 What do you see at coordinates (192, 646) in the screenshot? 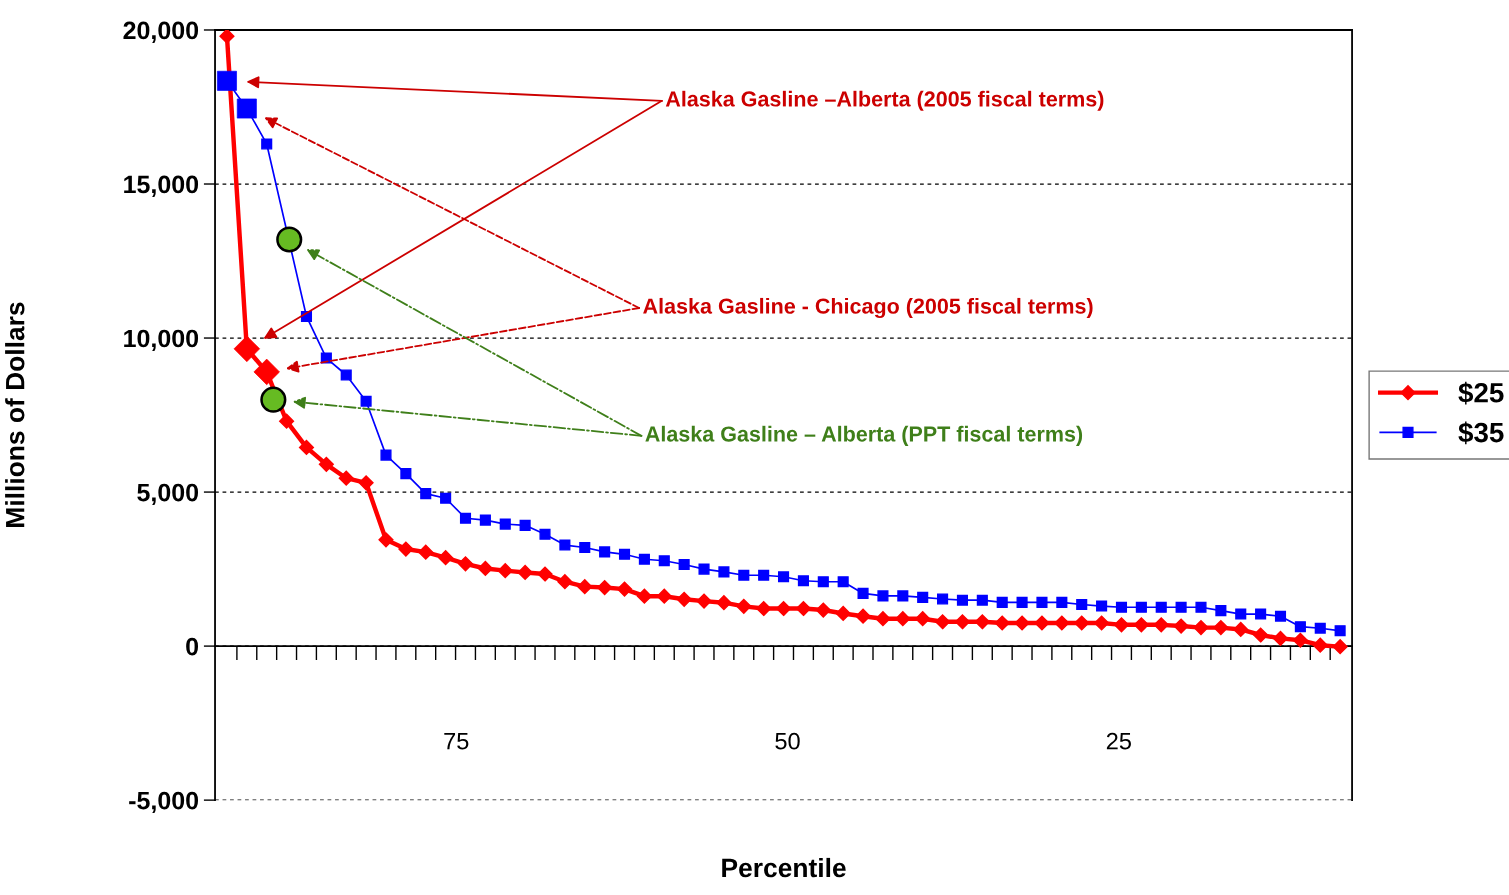
I see `y-tick-label: 0` at bounding box center [192, 646].